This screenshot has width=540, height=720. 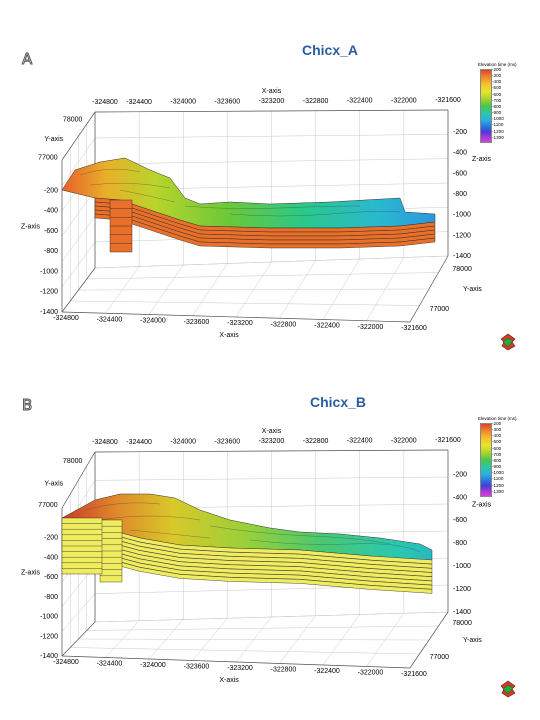 I want to click on z-tick-label-left: -800, so click(x=51, y=597).